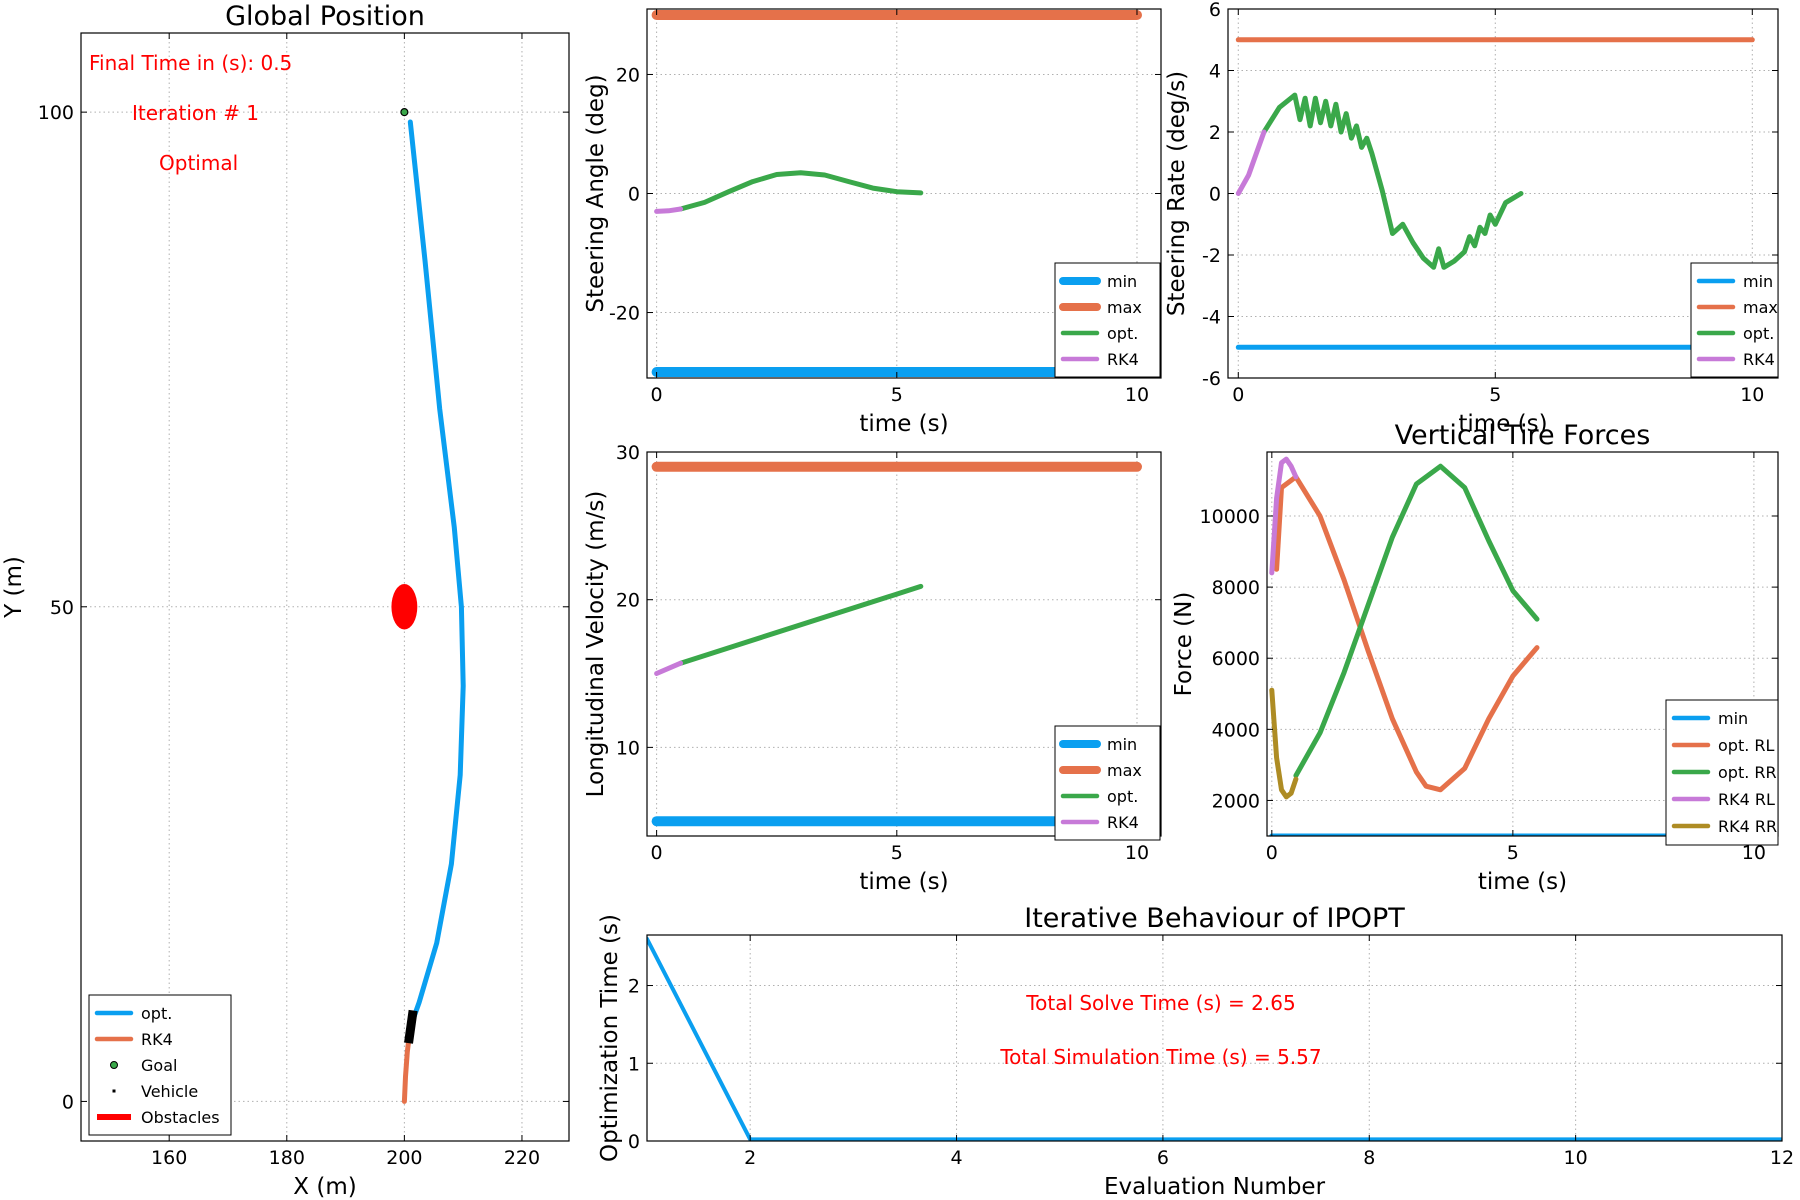 The height and width of the screenshot is (1200, 1800). What do you see at coordinates (1160, 1057) in the screenshot?
I see `annotation-text: Total Simulation Time (s) = 5.57` at bounding box center [1160, 1057].